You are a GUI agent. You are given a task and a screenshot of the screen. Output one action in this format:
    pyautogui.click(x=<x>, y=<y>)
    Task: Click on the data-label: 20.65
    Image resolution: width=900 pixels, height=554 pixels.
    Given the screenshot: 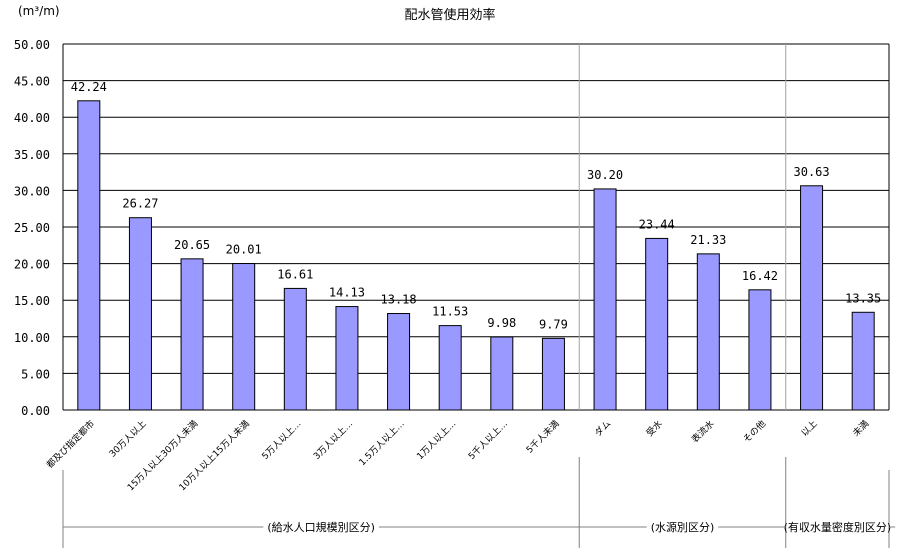 What is the action you would take?
    pyautogui.click(x=192, y=245)
    